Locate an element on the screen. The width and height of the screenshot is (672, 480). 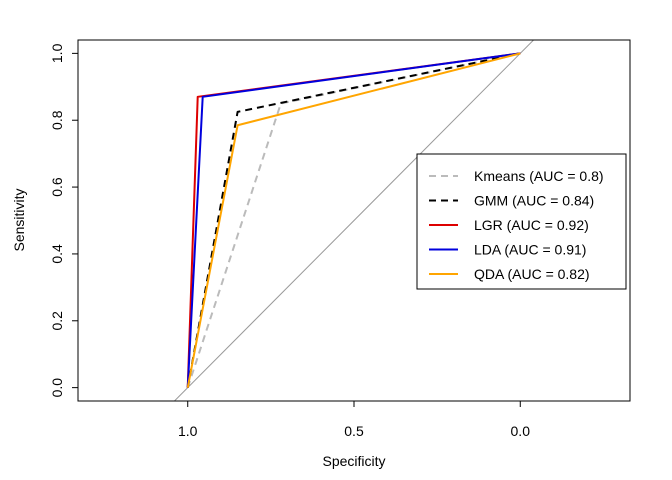
y-tick-label: 1.0 is located at coordinates (57, 53).